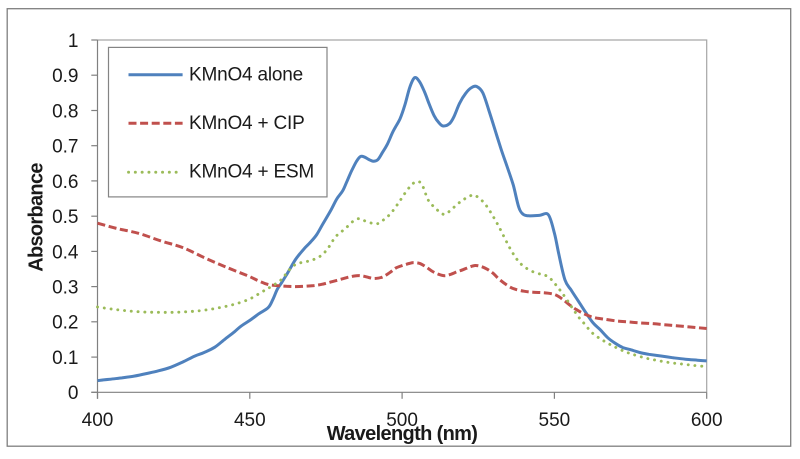 The width and height of the screenshot is (800, 459). What do you see at coordinates (65, 252) in the screenshot?
I see `svg-text: 0.4` at bounding box center [65, 252].